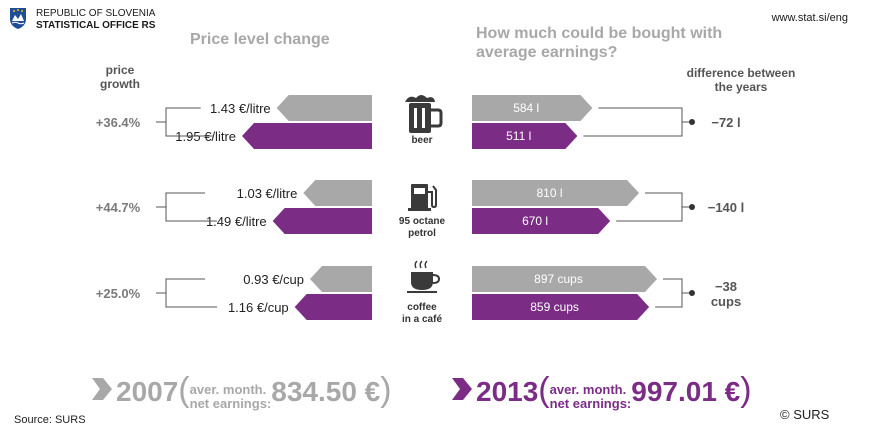  Describe the element at coordinates (258, 307) in the screenshot. I see `price-label-2-1: 1.16 €/cup` at that location.